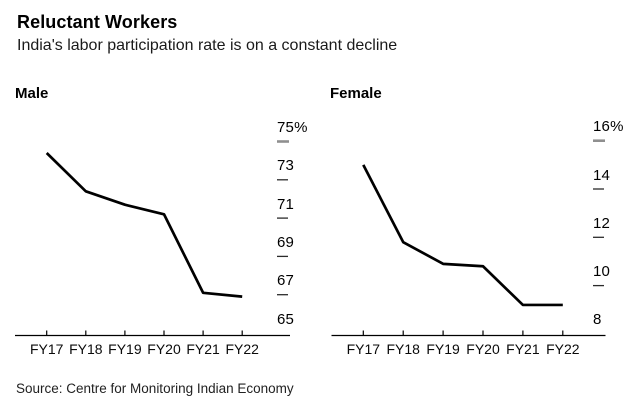 This screenshot has width=639, height=408. What do you see at coordinates (286, 319) in the screenshot?
I see `y-tick-label: 65` at bounding box center [286, 319].